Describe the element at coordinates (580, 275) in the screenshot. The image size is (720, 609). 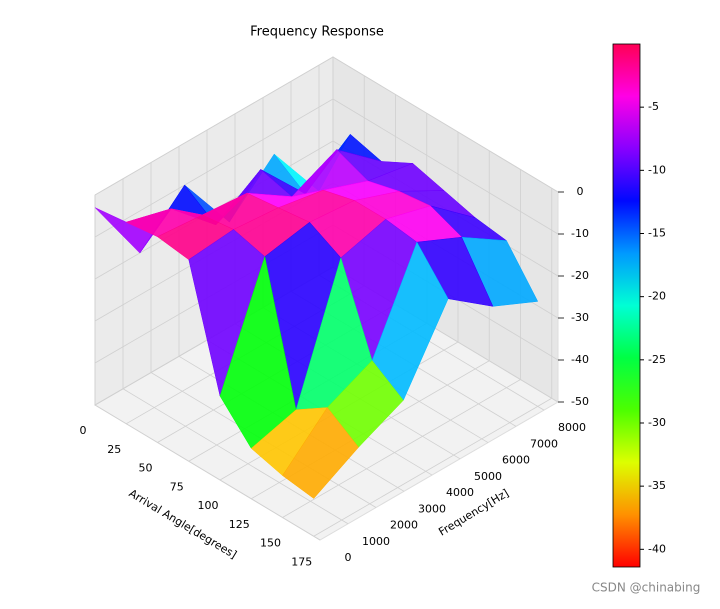
I see `z-tick-label: -20` at that location.